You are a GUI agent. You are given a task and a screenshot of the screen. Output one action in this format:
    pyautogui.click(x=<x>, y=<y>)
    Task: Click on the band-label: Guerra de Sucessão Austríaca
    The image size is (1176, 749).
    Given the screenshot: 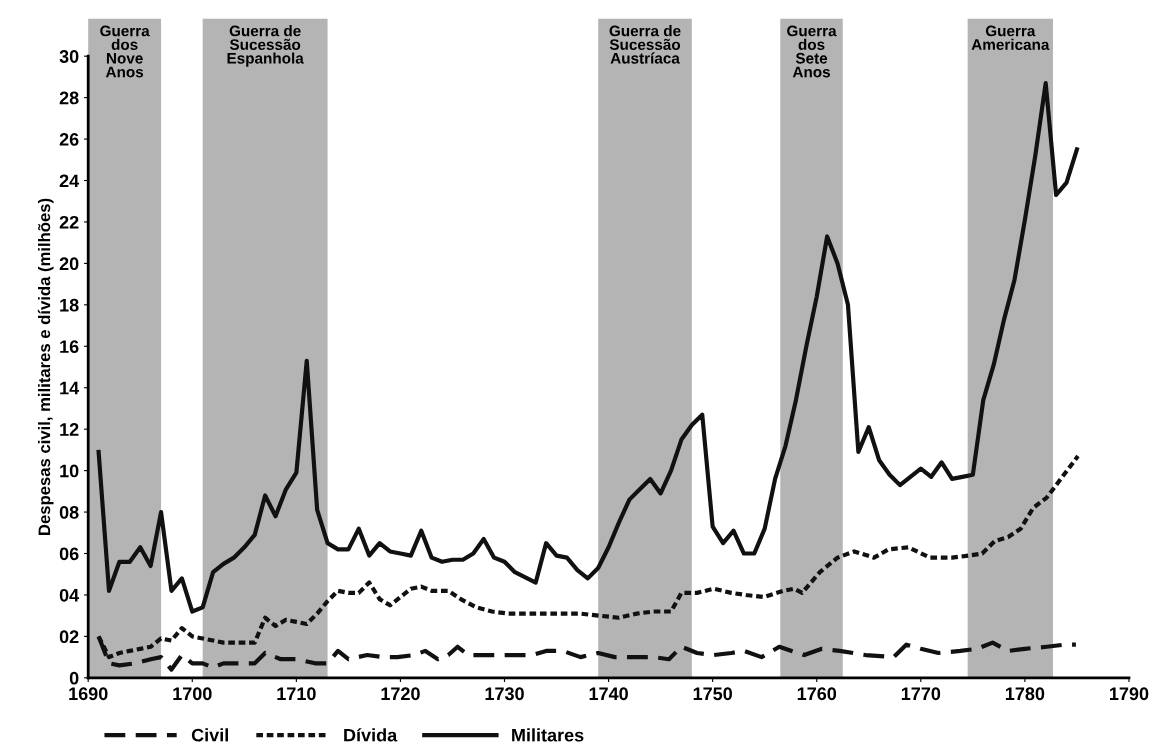 What is the action you would take?
    pyautogui.click(x=645, y=44)
    